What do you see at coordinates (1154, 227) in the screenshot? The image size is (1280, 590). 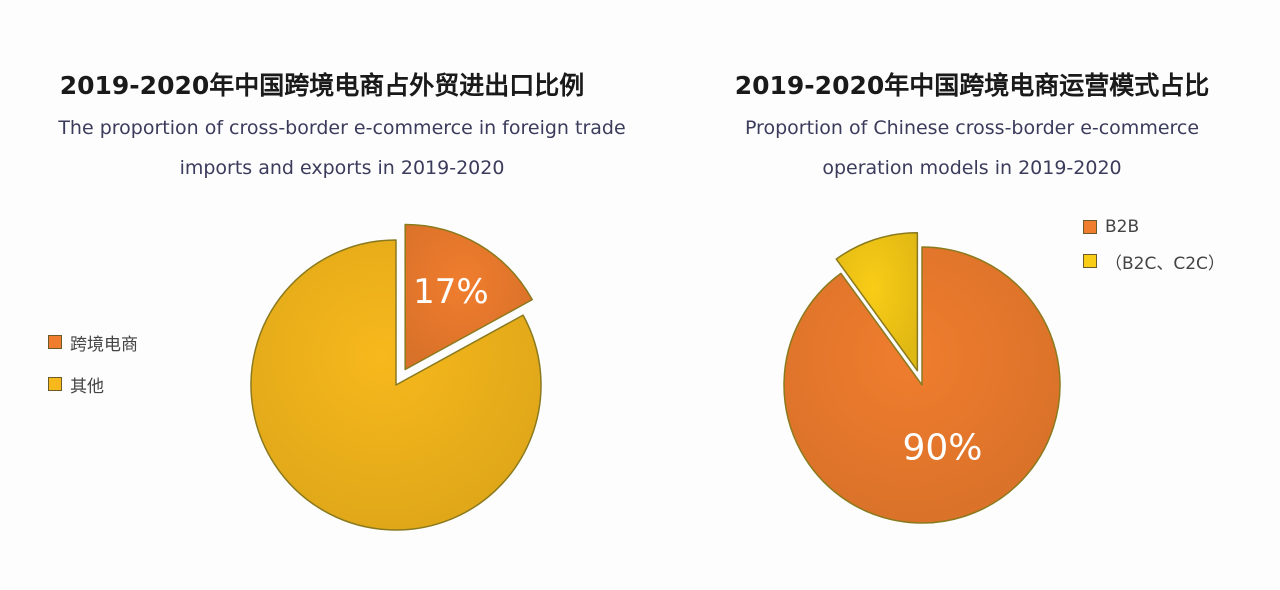 I see `legend-item-b2b: B2B` at bounding box center [1154, 227].